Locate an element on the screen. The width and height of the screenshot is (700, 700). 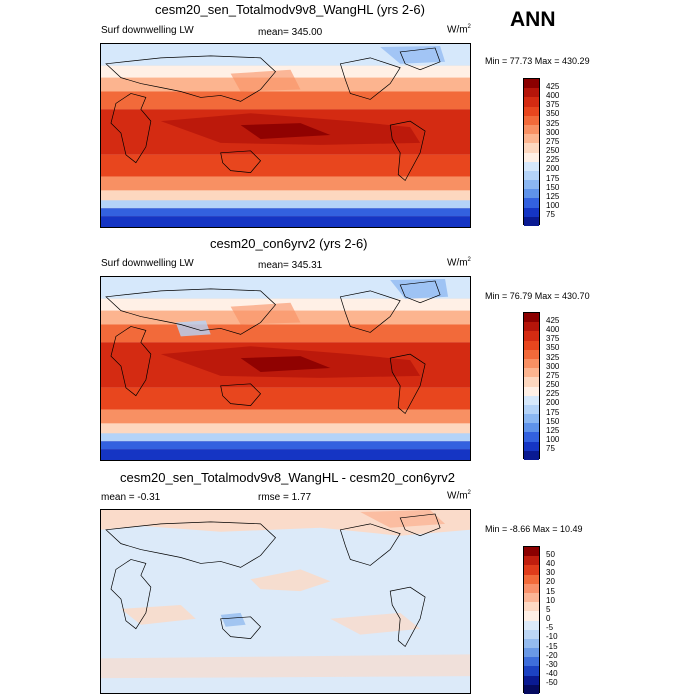
season-label: ANN is located at coordinates (533, 19).